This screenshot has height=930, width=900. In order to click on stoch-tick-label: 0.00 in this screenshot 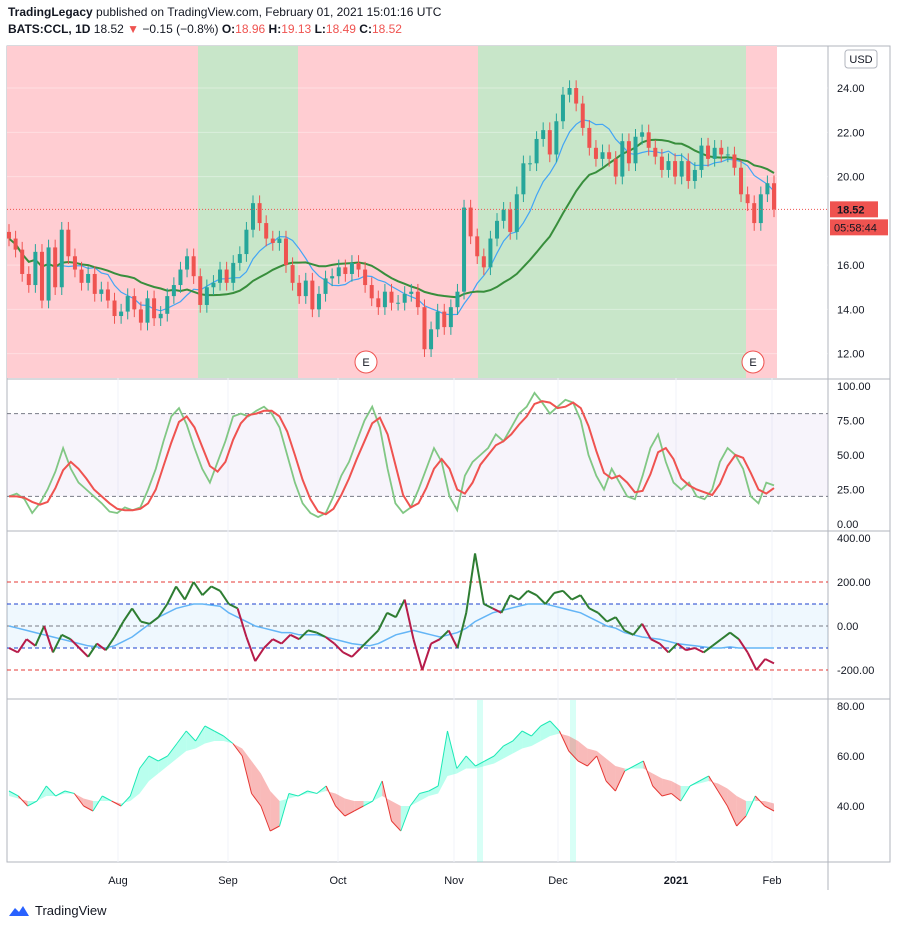, I will do `click(847, 525)`.